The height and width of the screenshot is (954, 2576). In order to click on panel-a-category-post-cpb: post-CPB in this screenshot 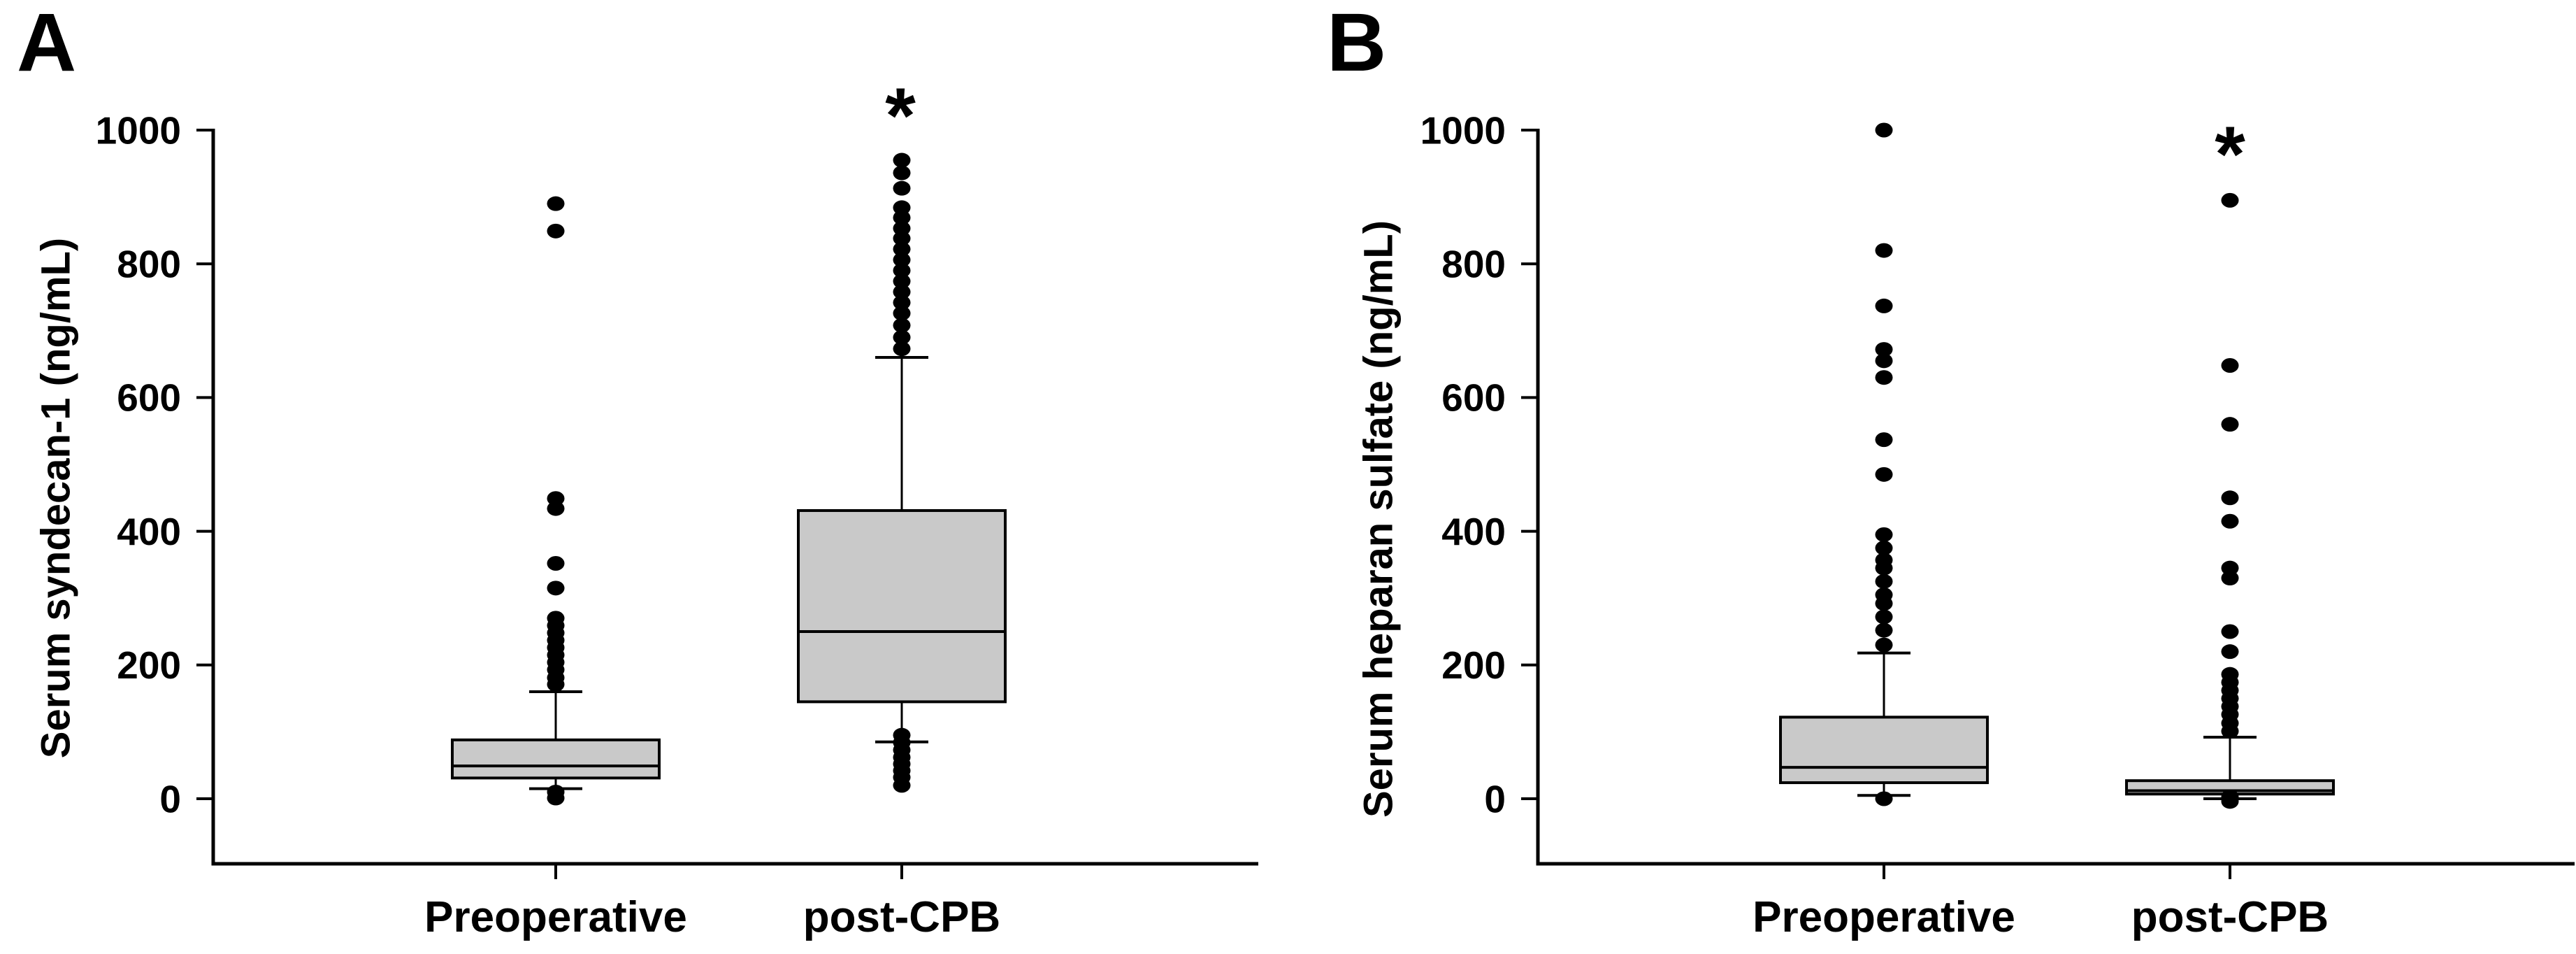, I will do `click(902, 917)`.